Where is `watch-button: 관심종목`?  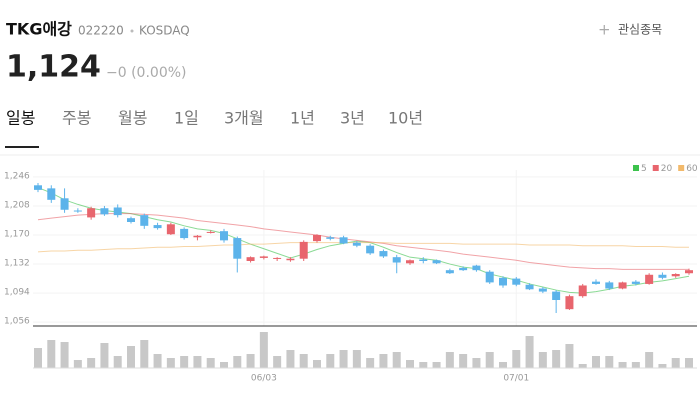
watch-button: 관심종목 is located at coordinates (640, 30).